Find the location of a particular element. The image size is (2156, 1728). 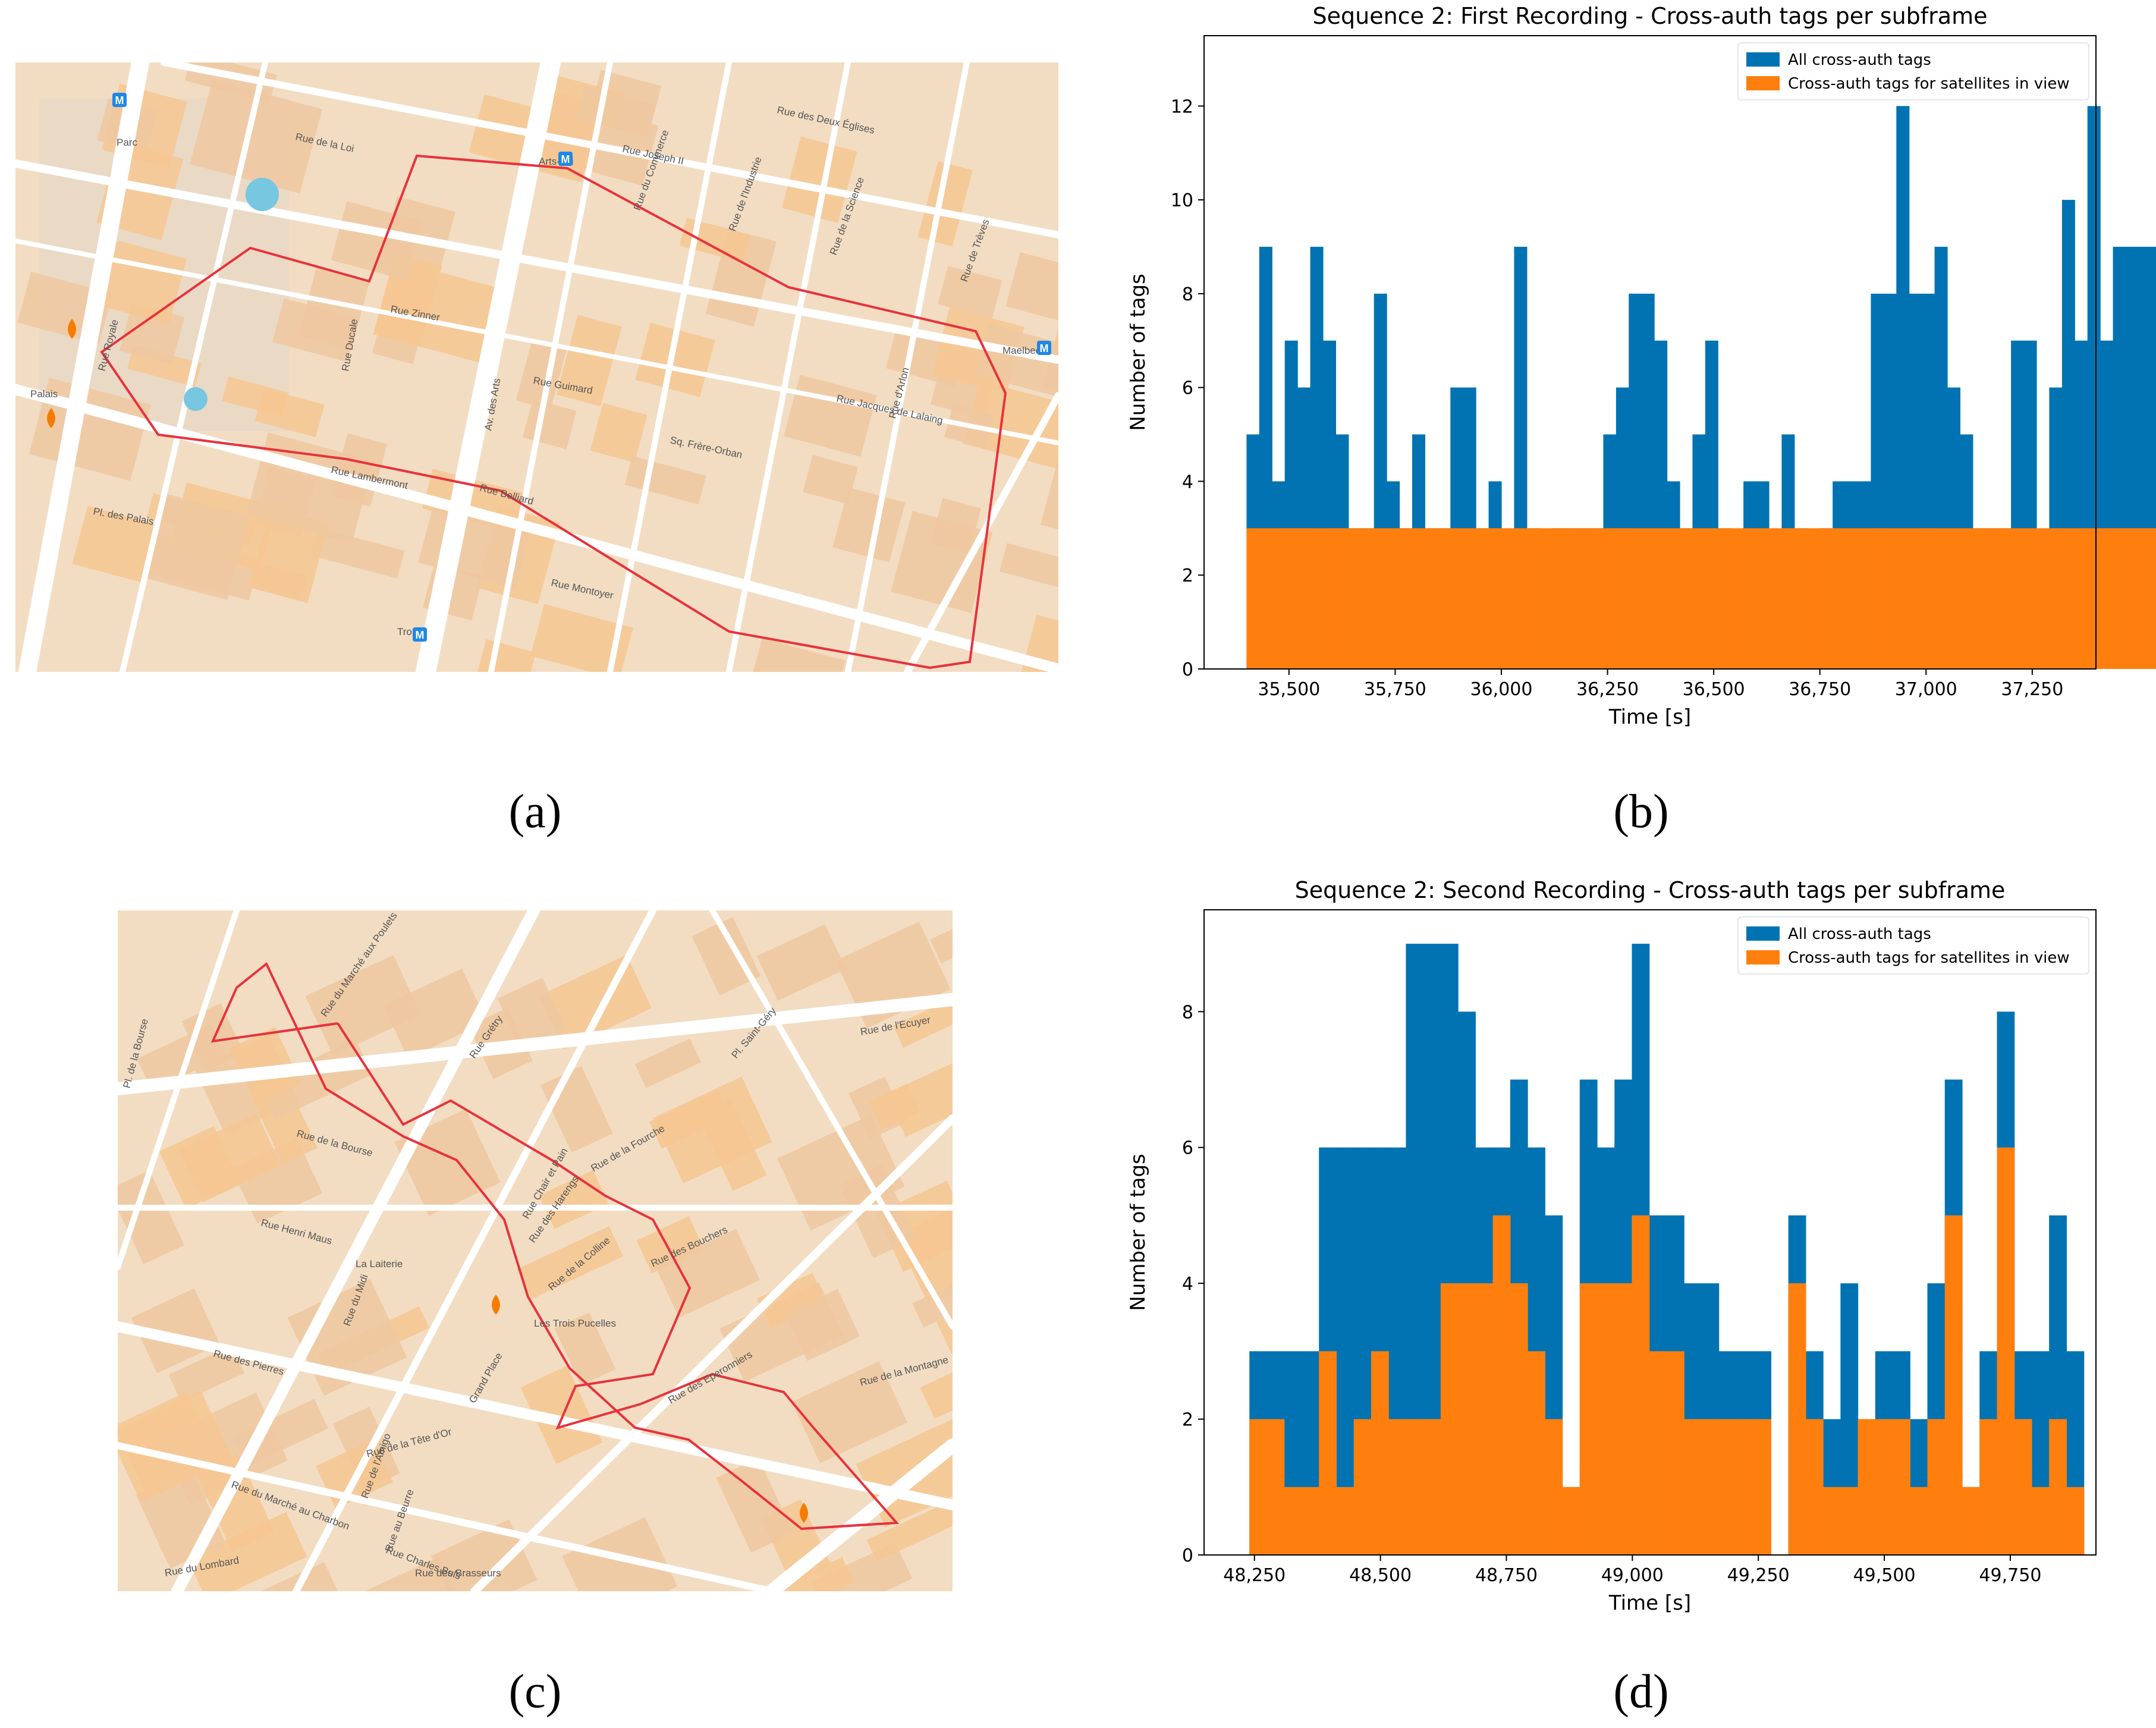

caption-b: (b) is located at coordinates (1641, 812).